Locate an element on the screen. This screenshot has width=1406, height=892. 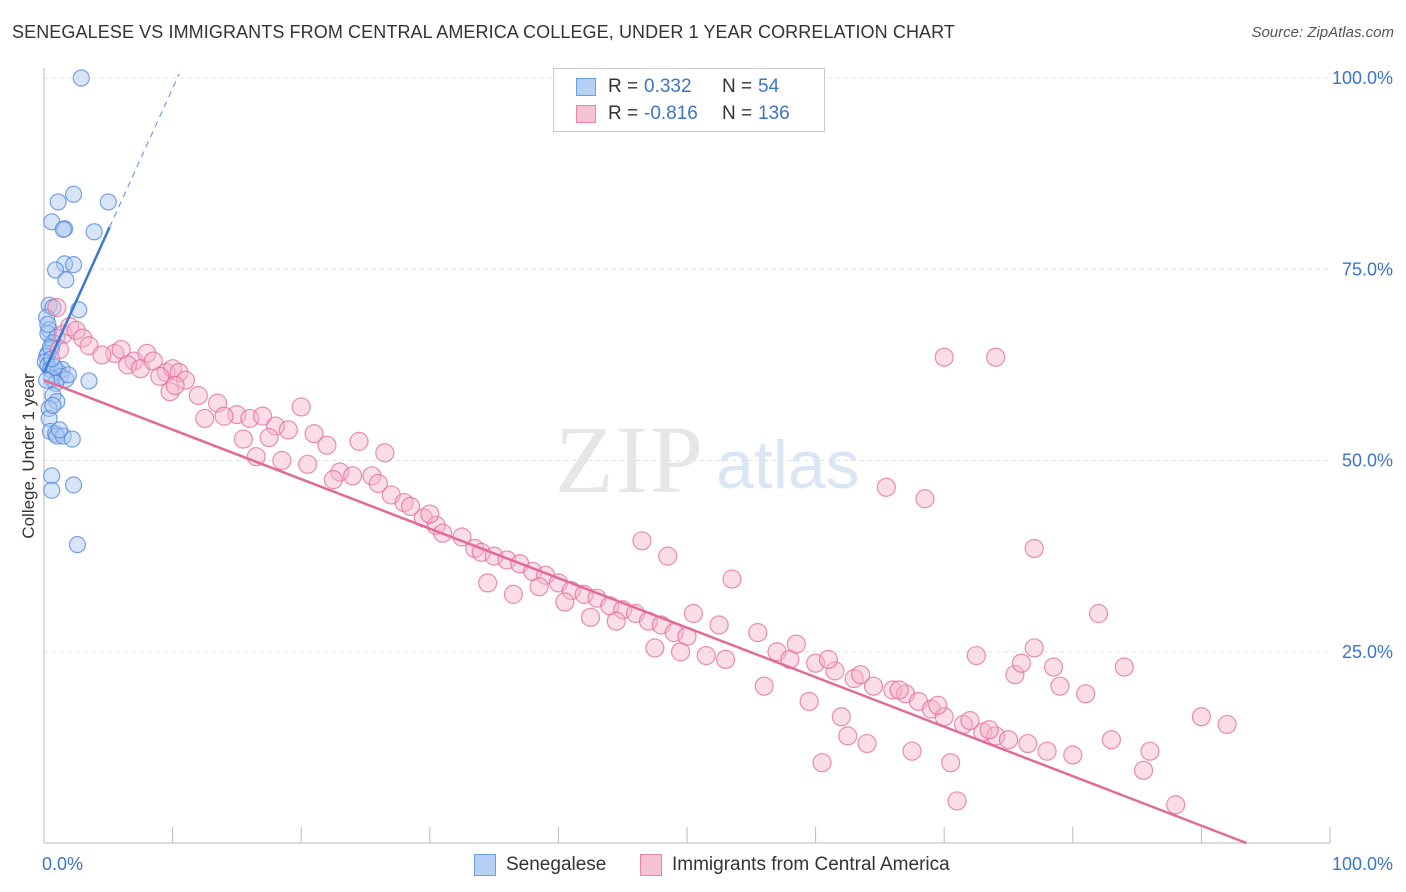
n-value-central-america: 136 is located at coordinates (774, 113).